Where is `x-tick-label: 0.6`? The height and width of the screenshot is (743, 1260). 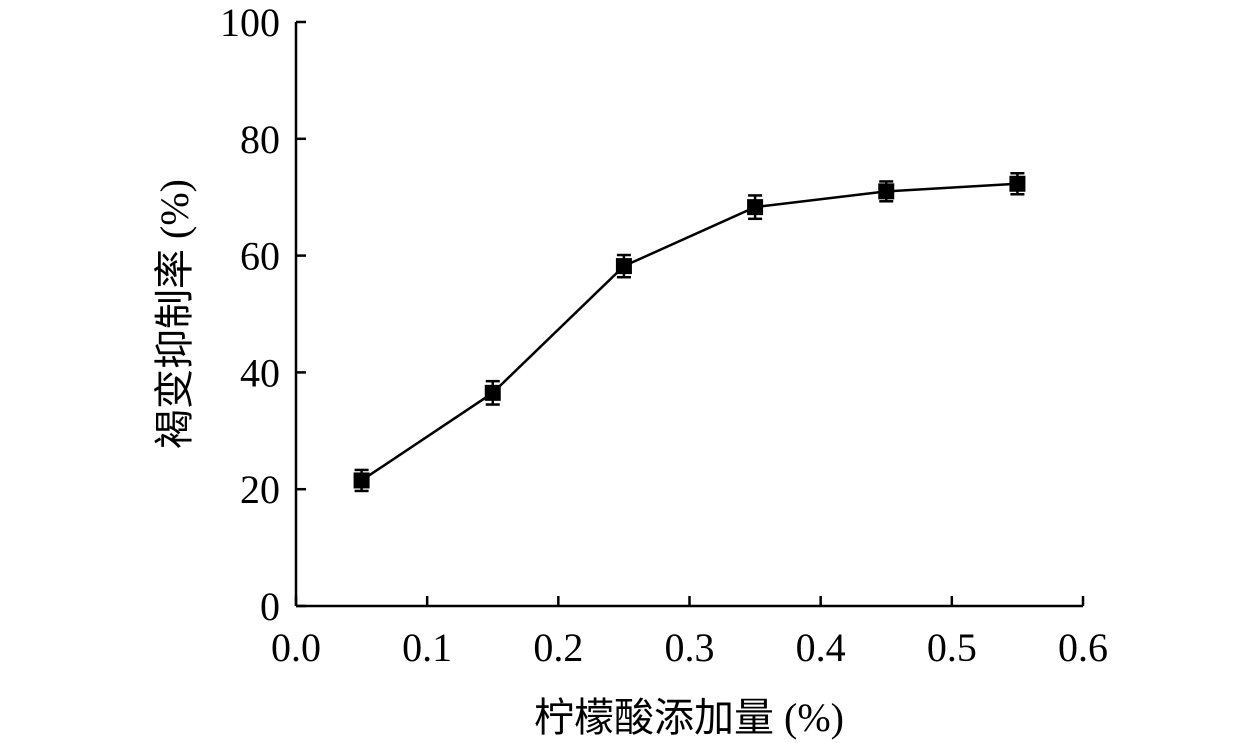
x-tick-label: 0.6 is located at coordinates (1083, 647).